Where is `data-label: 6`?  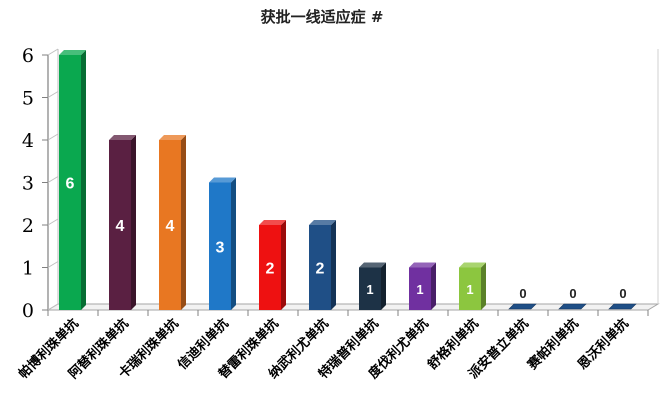
data-label: 6 is located at coordinates (70, 184).